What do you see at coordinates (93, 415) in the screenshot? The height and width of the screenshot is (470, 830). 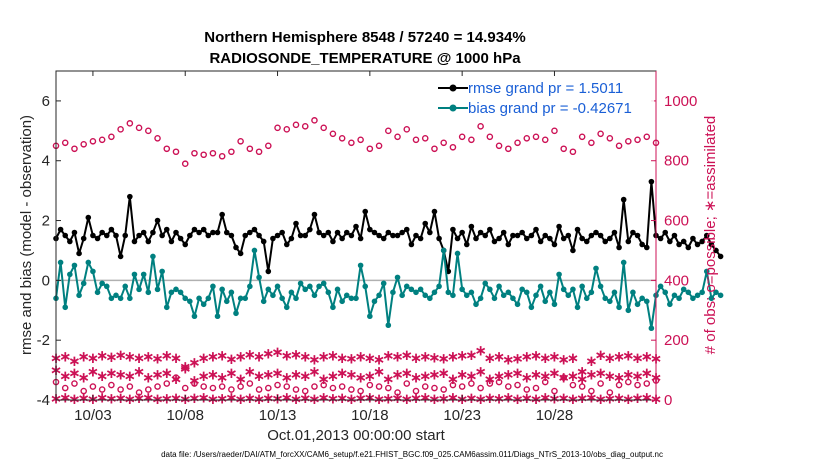 I see `x-tick-label: 10/03` at bounding box center [93, 415].